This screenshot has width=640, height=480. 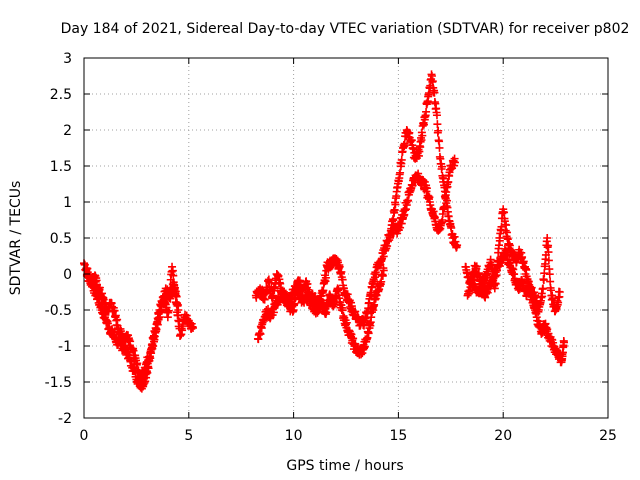 What do you see at coordinates (294, 436) in the screenshot?
I see `x-tick-label: 10` at bounding box center [294, 436].